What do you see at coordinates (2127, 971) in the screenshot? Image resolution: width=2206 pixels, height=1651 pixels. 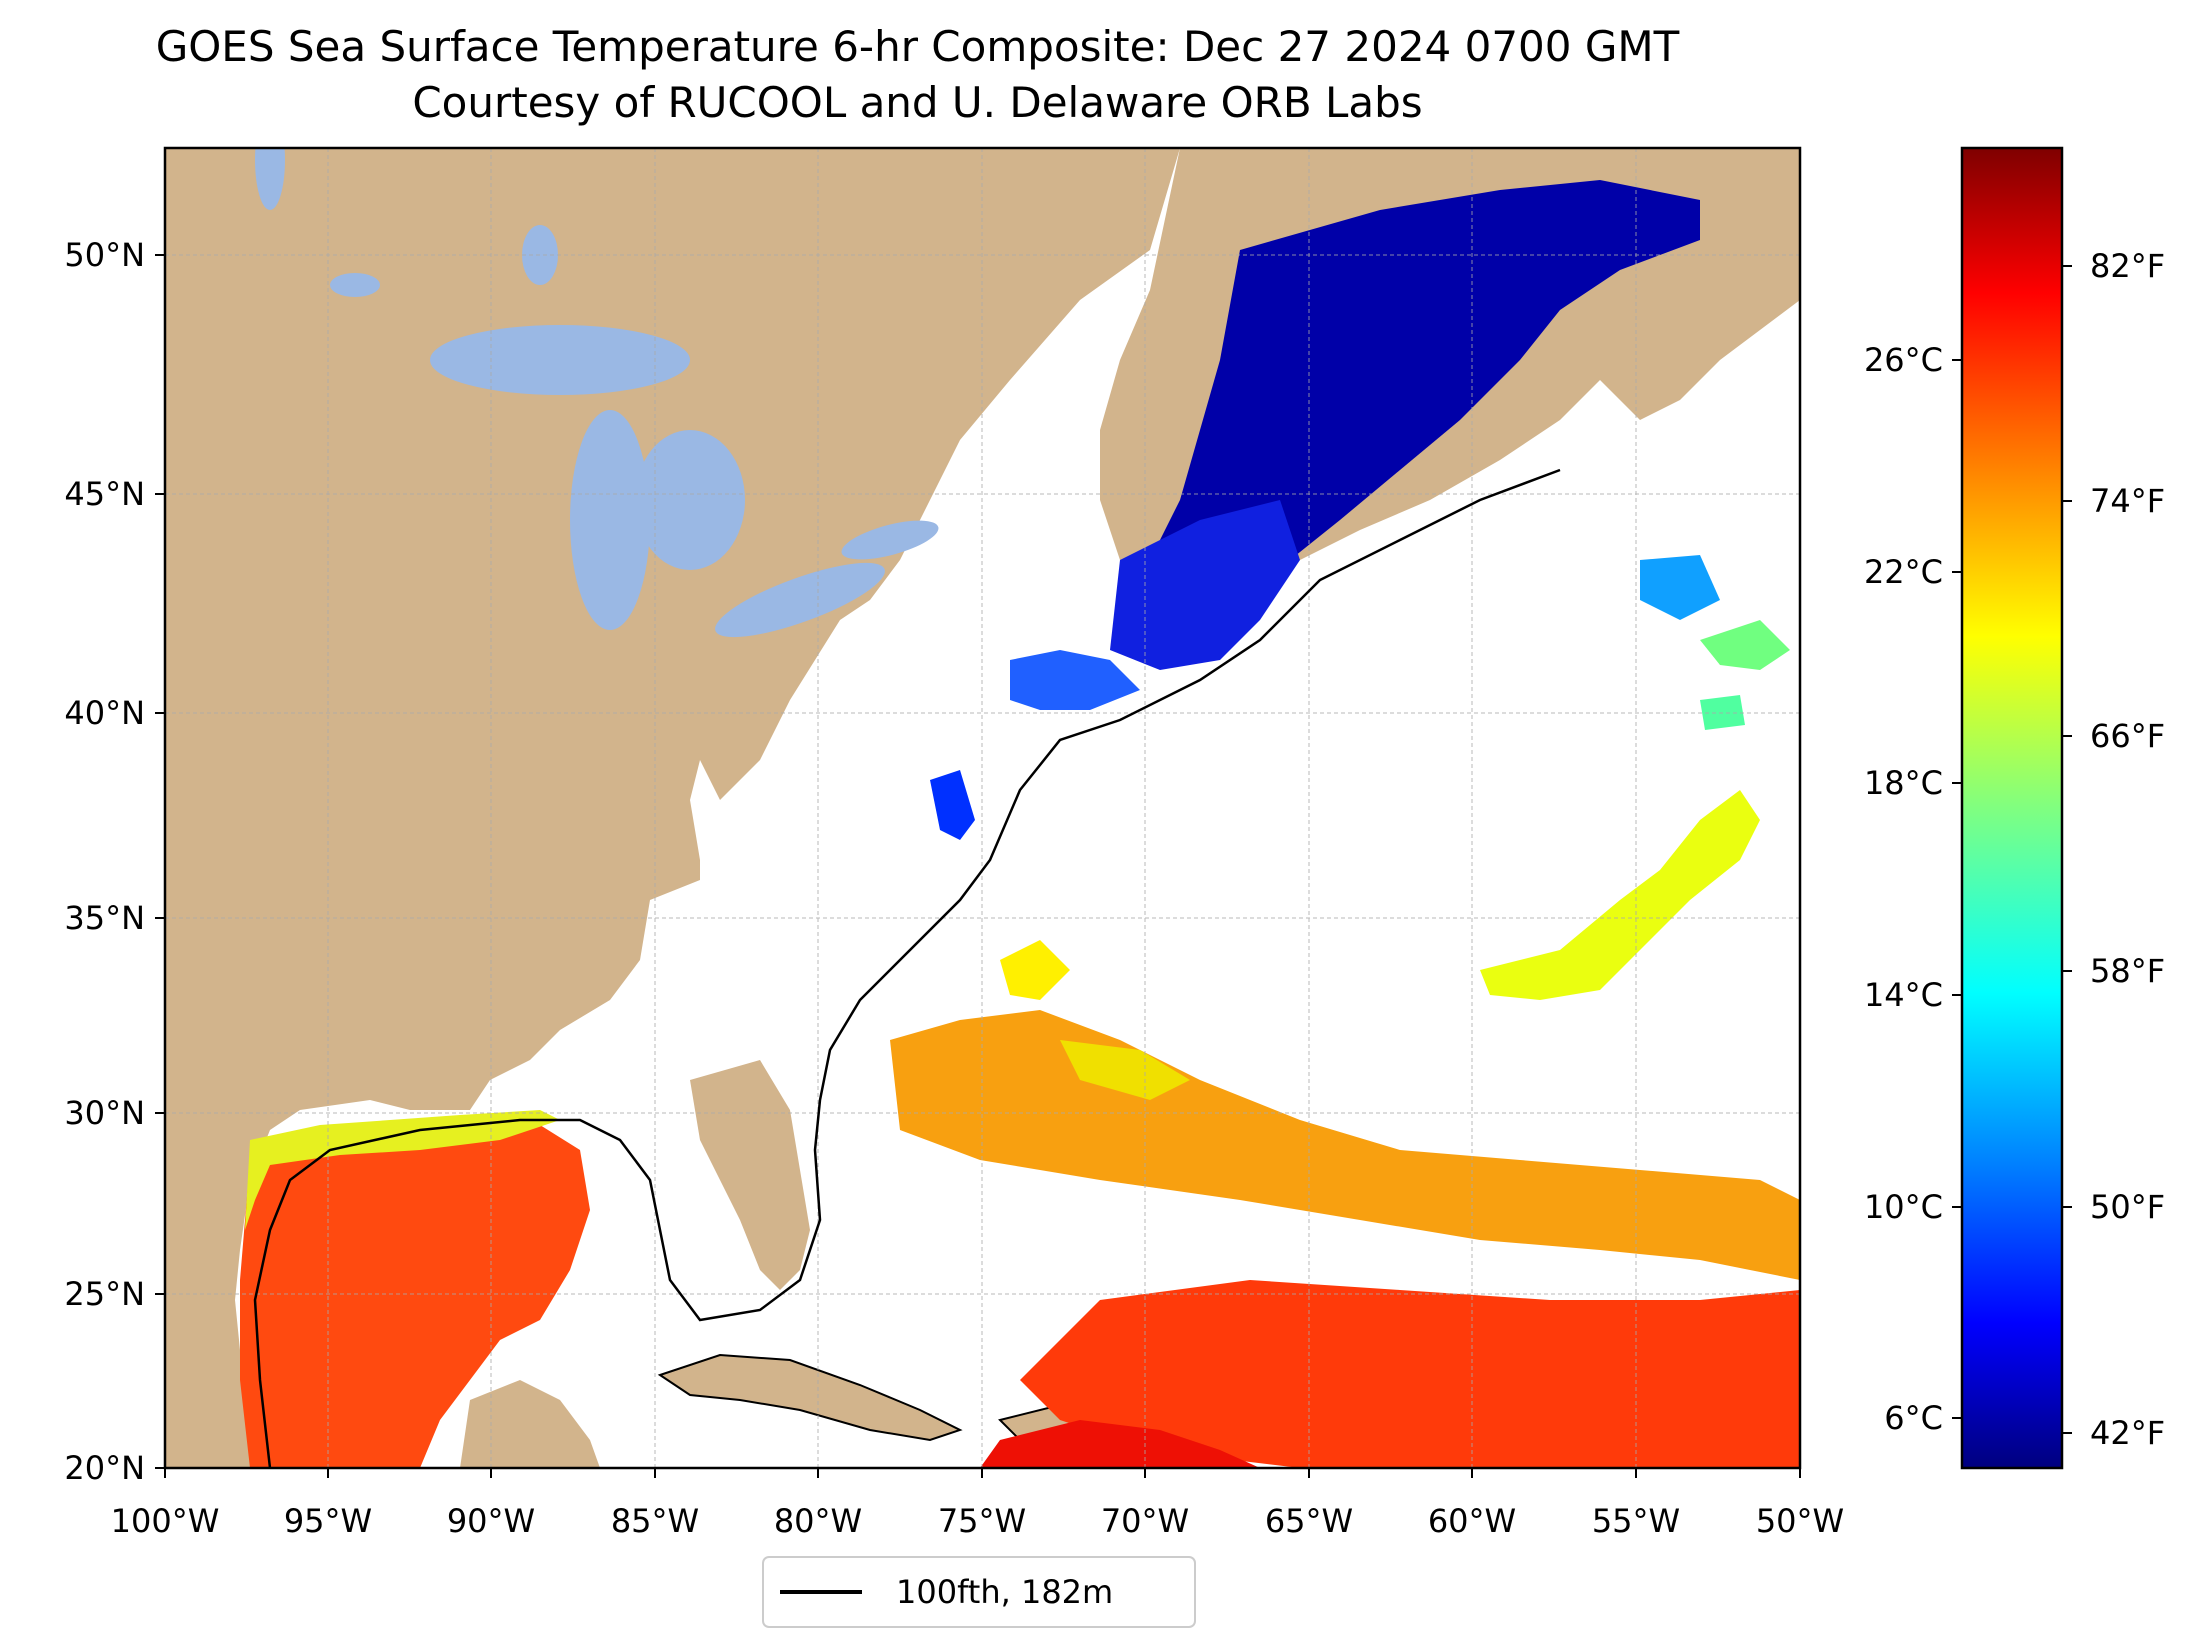 I see `colorbar-fahrenheit-label: 58°F` at bounding box center [2127, 971].